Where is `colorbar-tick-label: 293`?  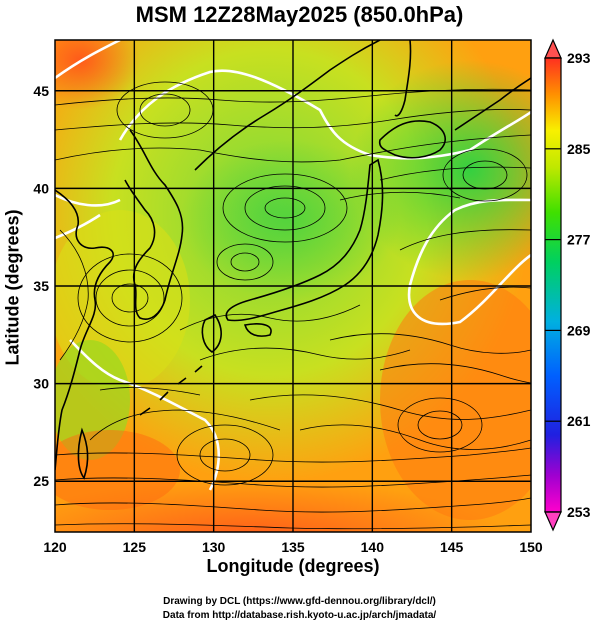
colorbar-tick-label: 293 is located at coordinates (579, 58).